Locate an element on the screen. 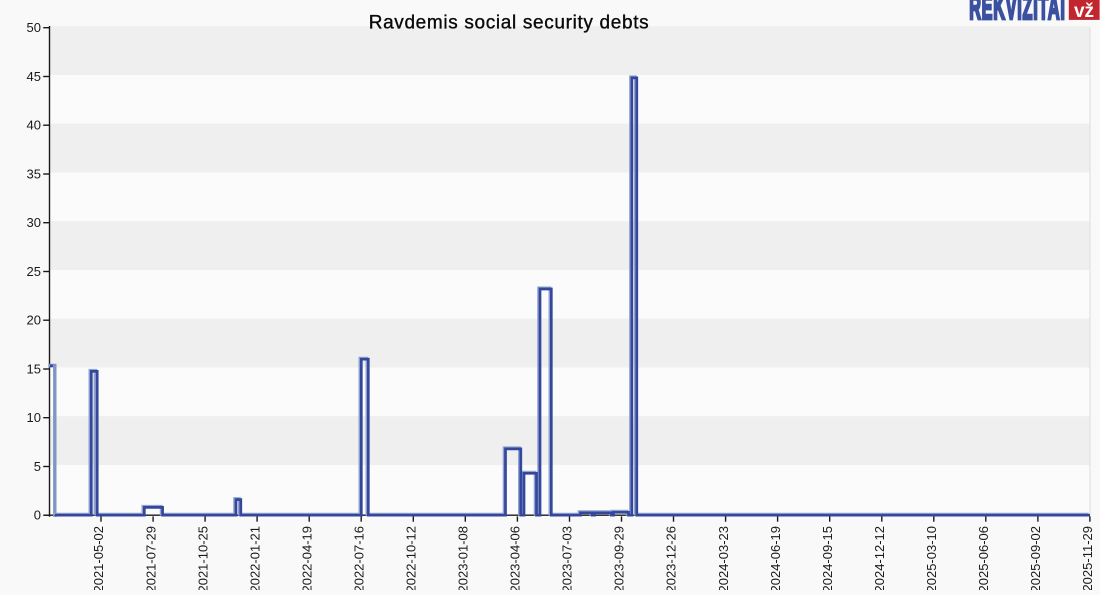  svg-text: 40 is located at coordinates (34, 125).